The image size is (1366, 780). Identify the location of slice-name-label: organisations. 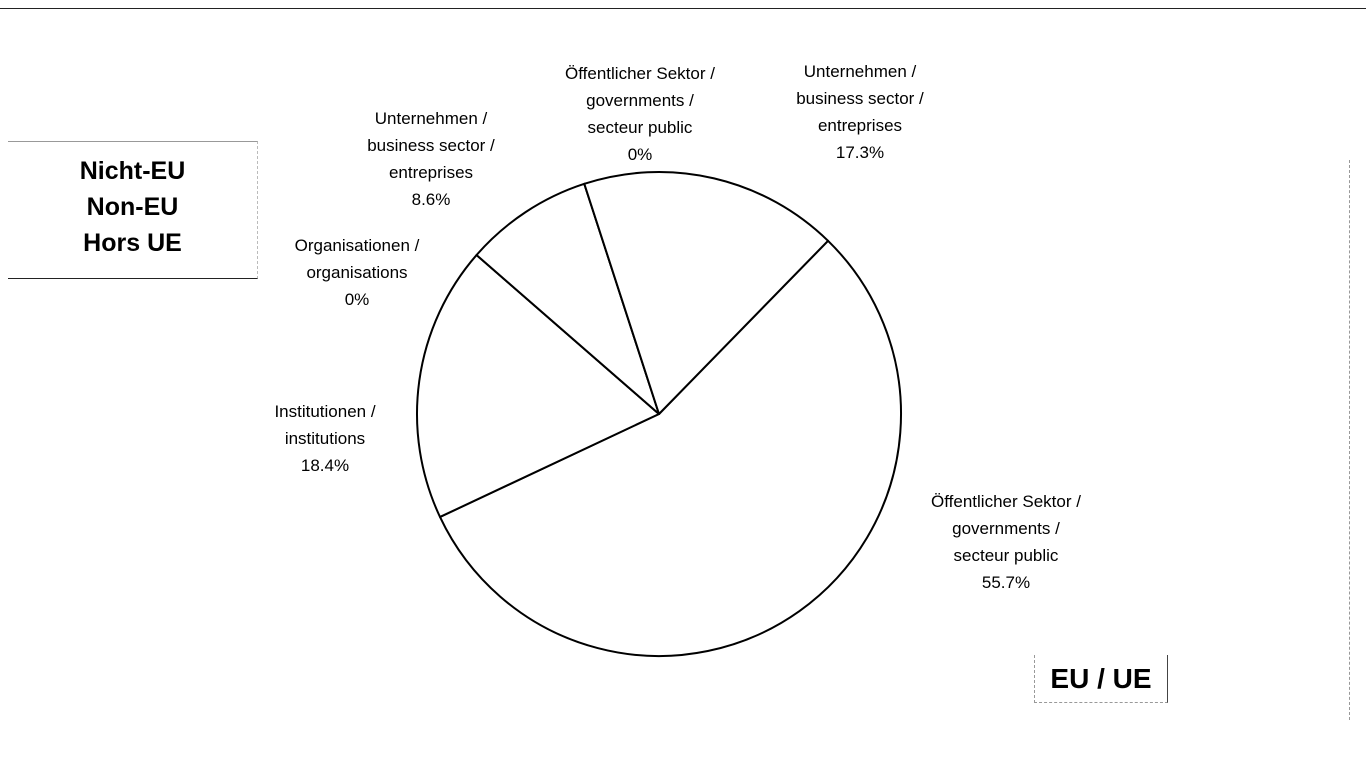
(357, 272).